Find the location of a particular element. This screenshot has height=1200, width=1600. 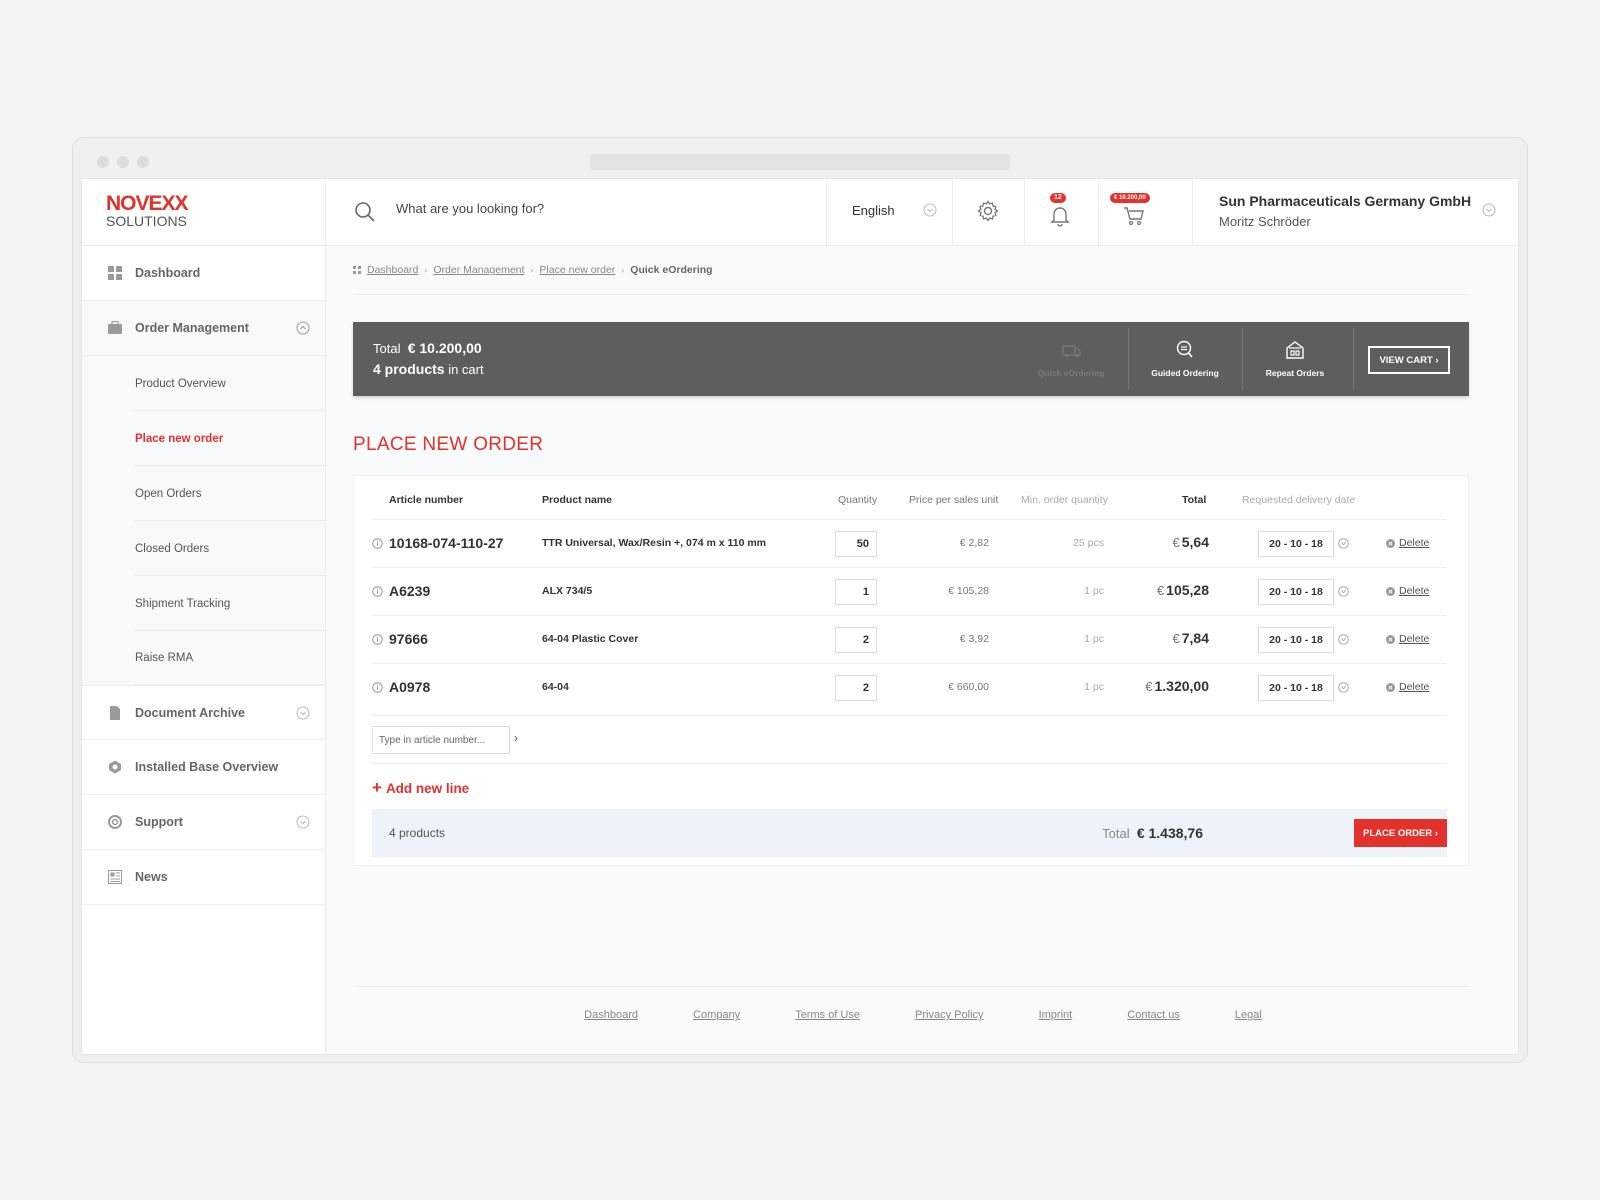

sidebar-item-shipment-tracking: Shipment Tracking is located at coordinates (203, 603).